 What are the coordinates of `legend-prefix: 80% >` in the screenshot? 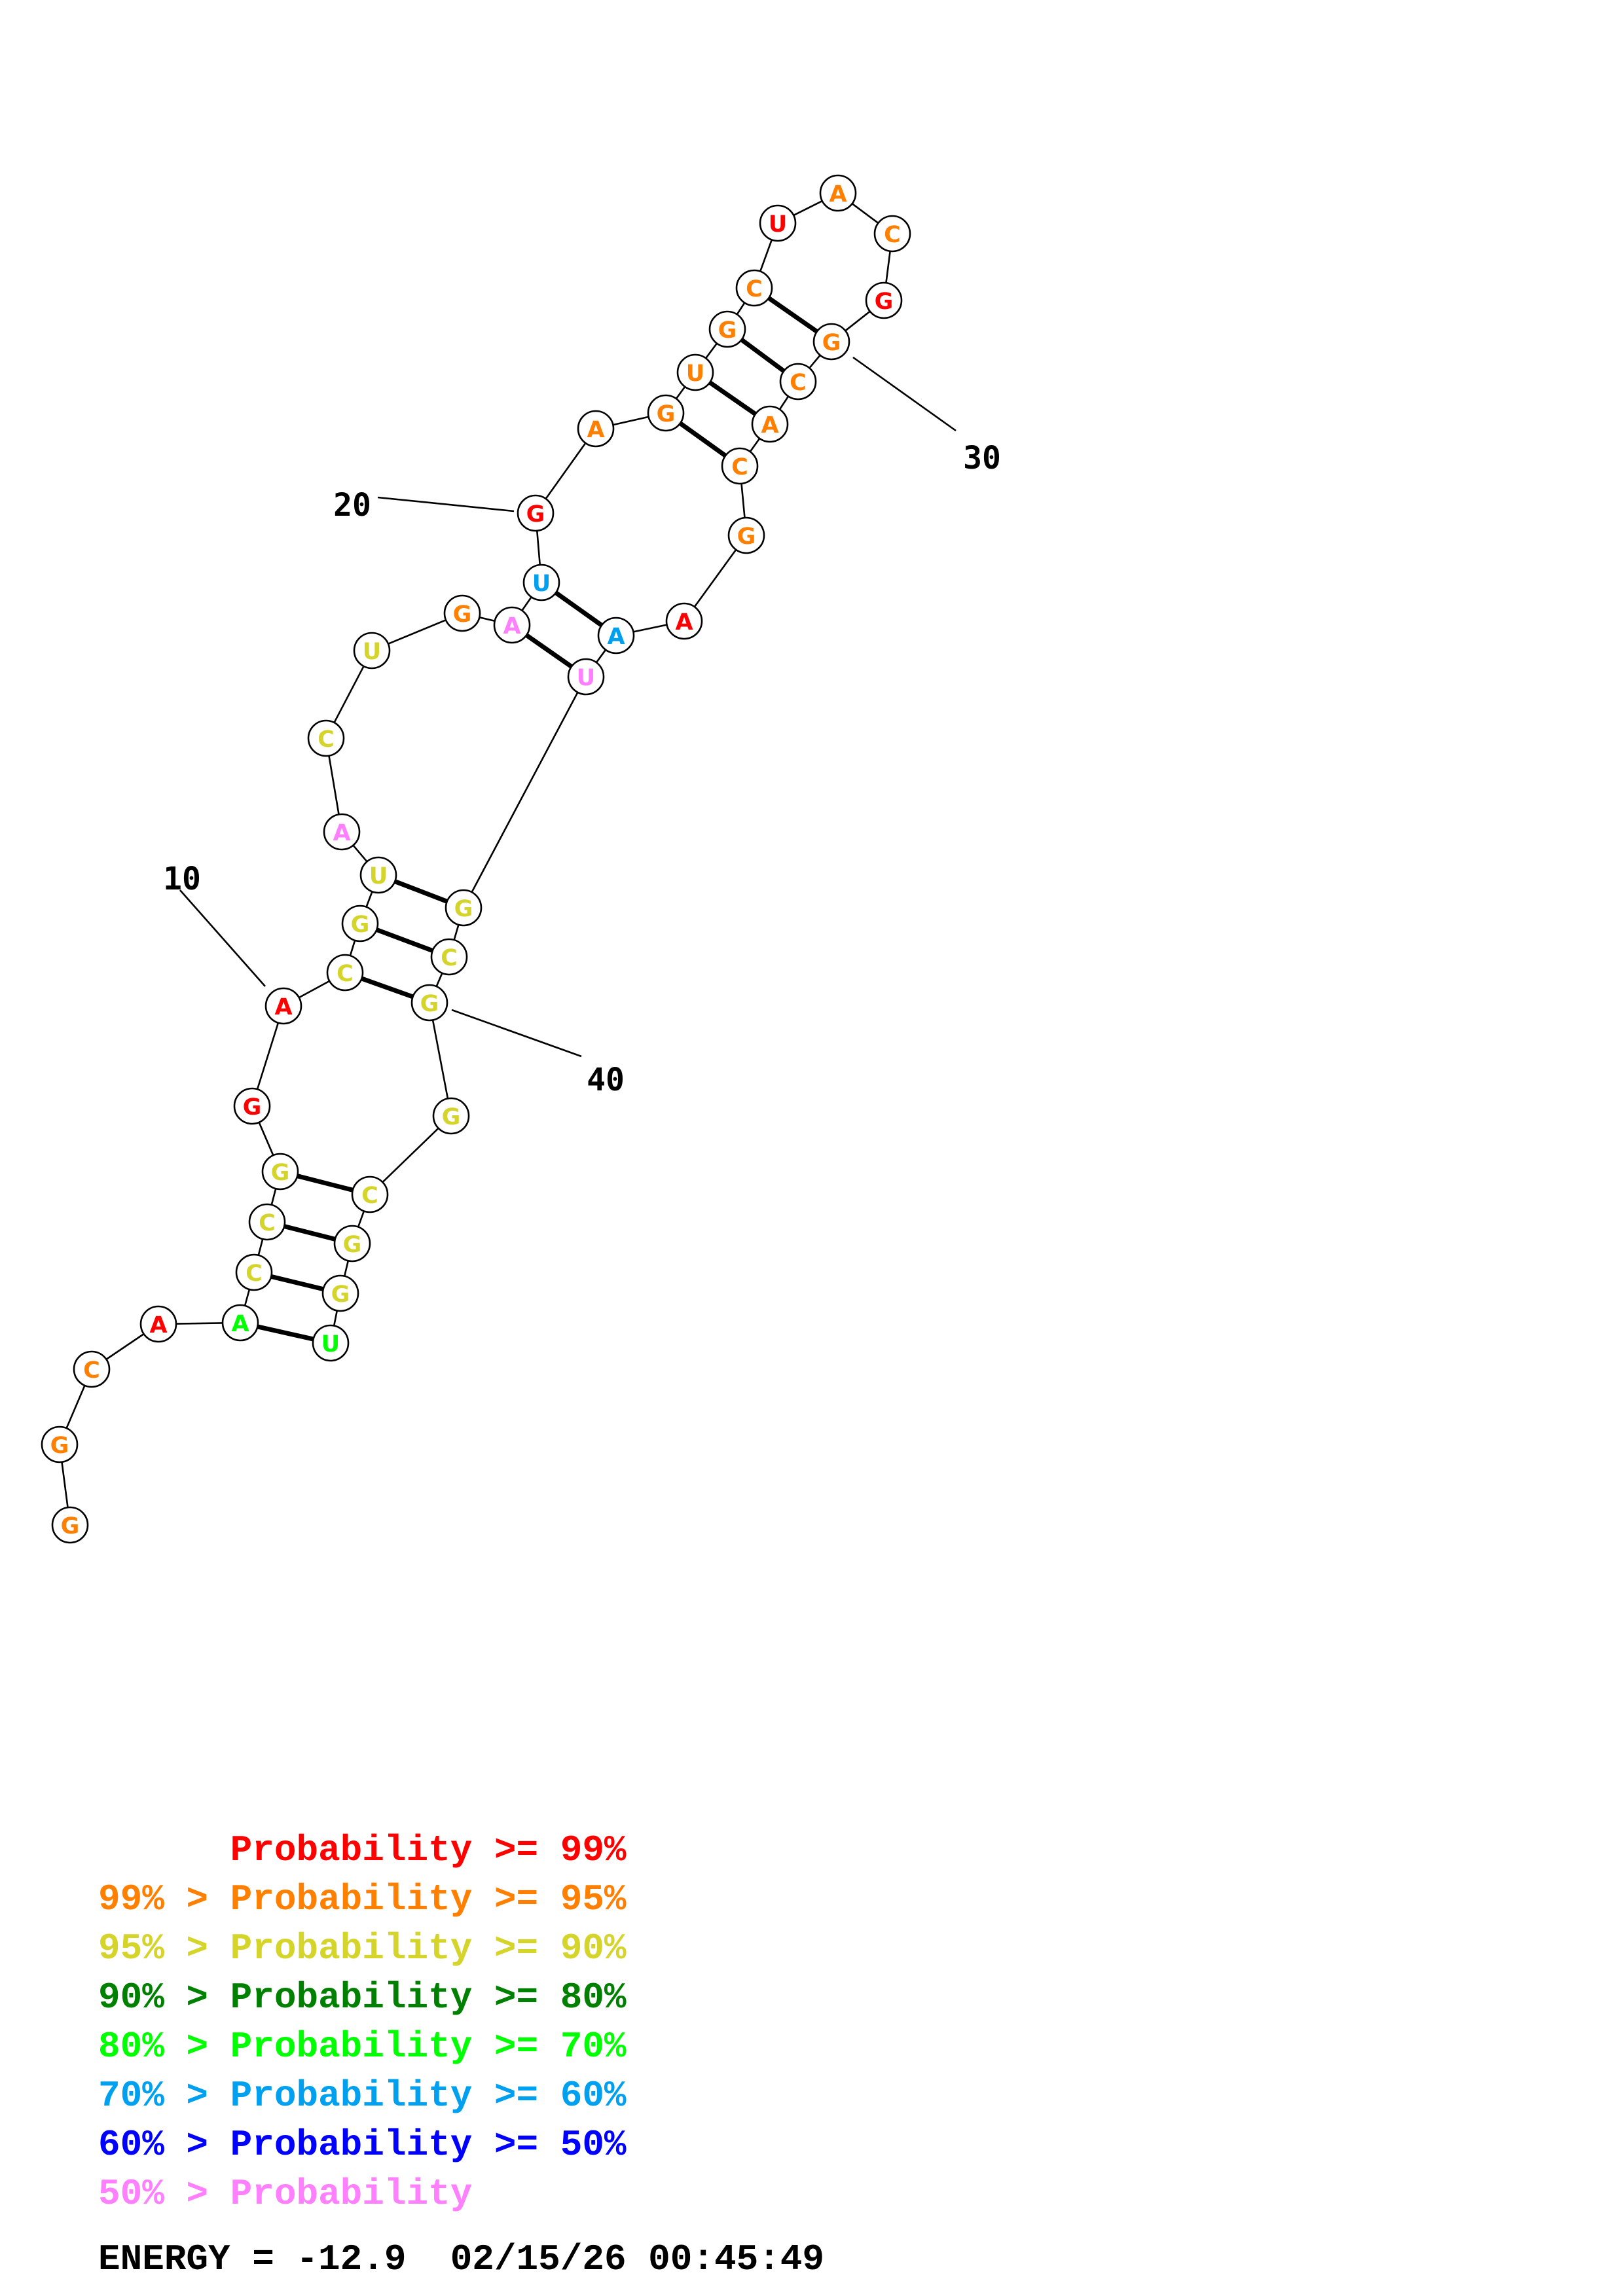 It's located at (164, 2047).